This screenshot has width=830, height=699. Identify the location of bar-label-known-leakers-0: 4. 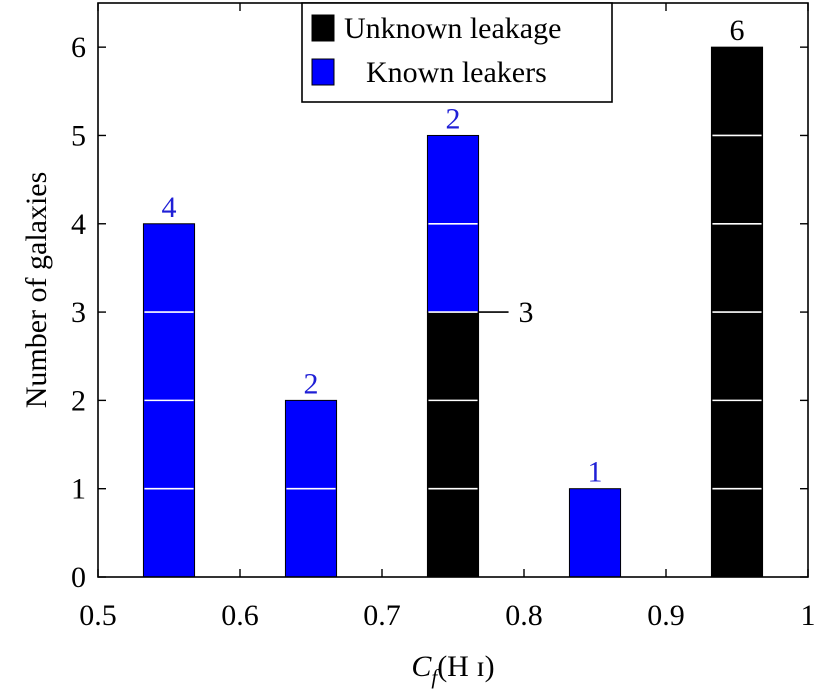
(169, 207).